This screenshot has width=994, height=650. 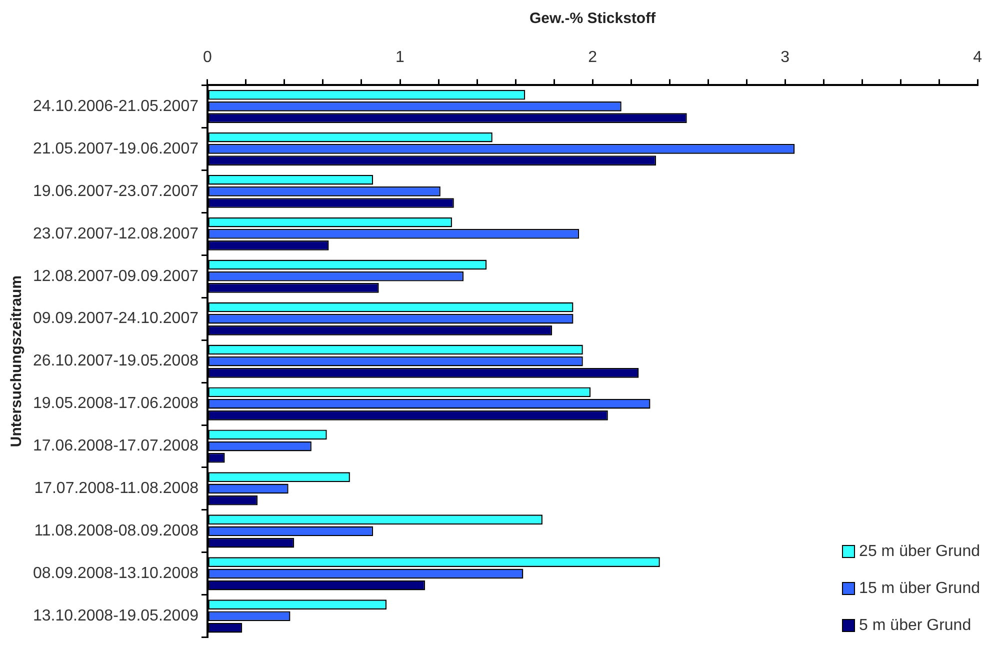 What do you see at coordinates (116, 489) in the screenshot?
I see `y-tick-label: 17.07.2008-11.08.2008` at bounding box center [116, 489].